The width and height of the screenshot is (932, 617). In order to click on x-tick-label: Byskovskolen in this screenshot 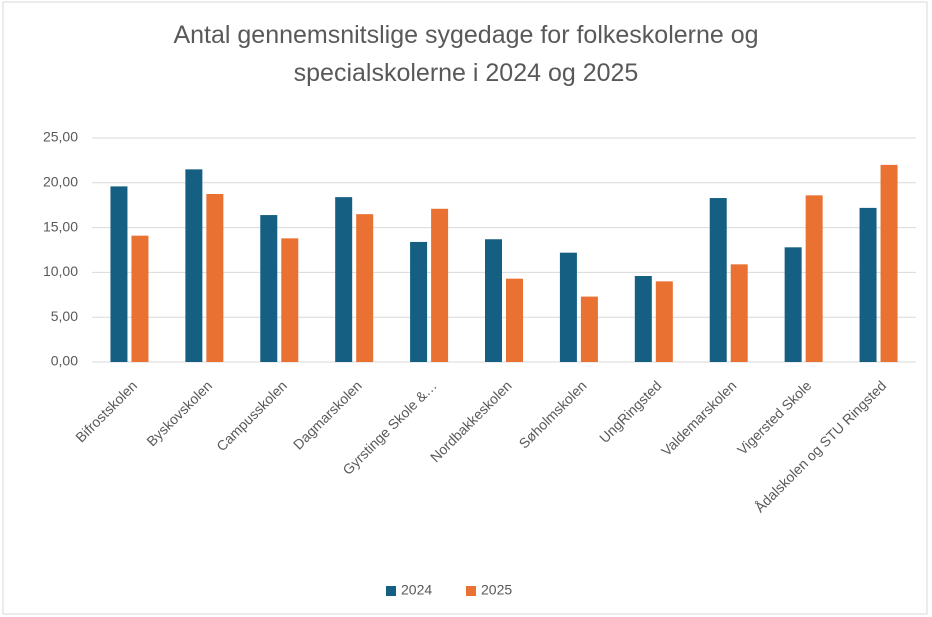, I will do `click(179, 413)`.